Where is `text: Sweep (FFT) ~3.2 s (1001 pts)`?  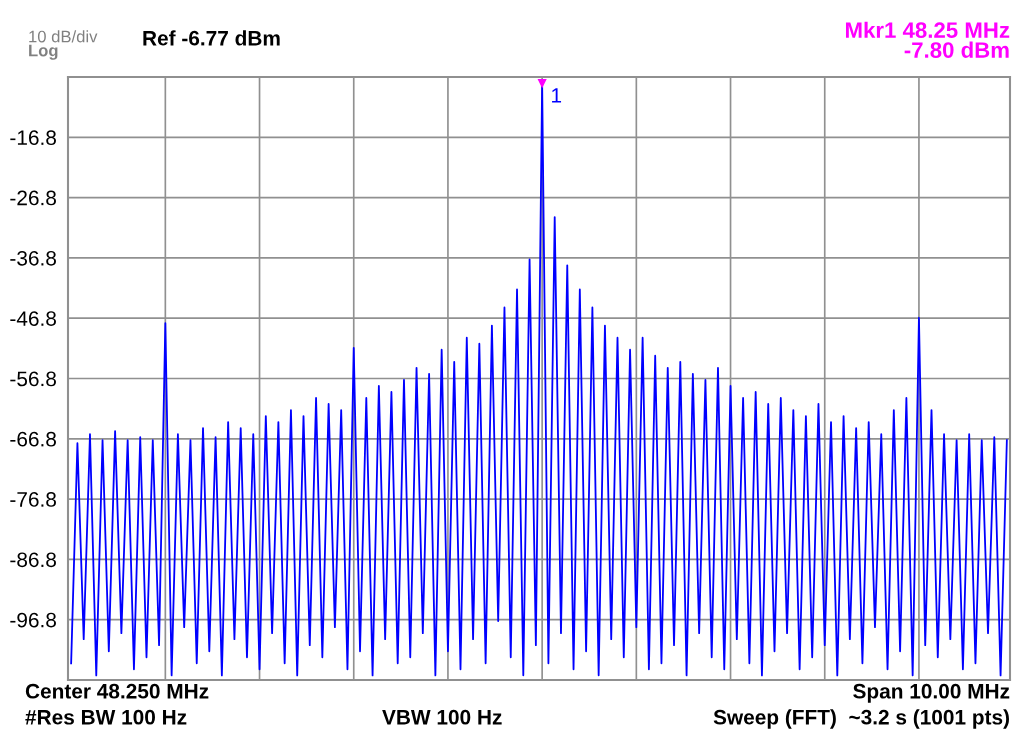 text: Sweep (FFT) ~3.2 s (1001 pts) is located at coordinates (861, 719).